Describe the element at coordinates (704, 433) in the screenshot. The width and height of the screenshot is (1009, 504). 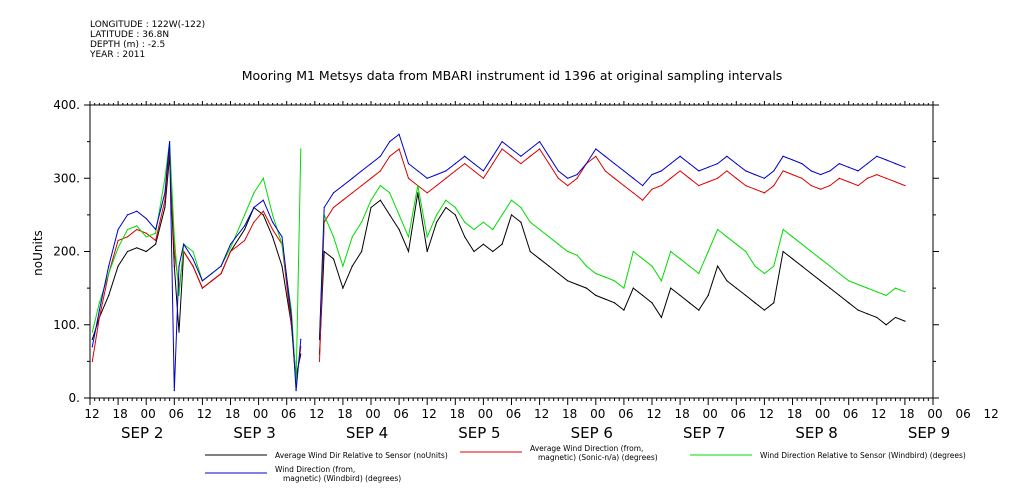
I see `x-day-label: SEP 7` at that location.